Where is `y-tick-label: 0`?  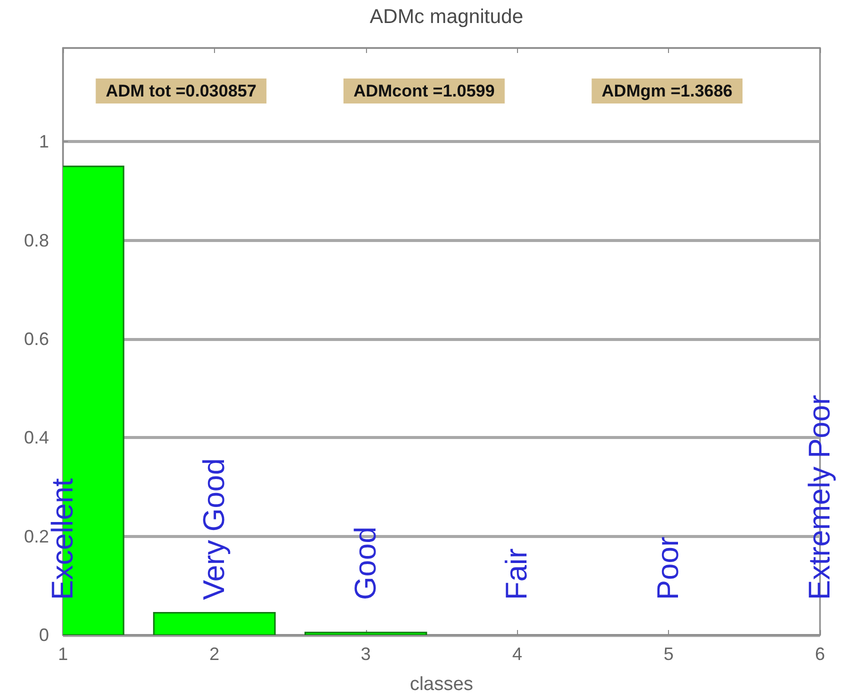
y-tick-label: 0 is located at coordinates (43, 635).